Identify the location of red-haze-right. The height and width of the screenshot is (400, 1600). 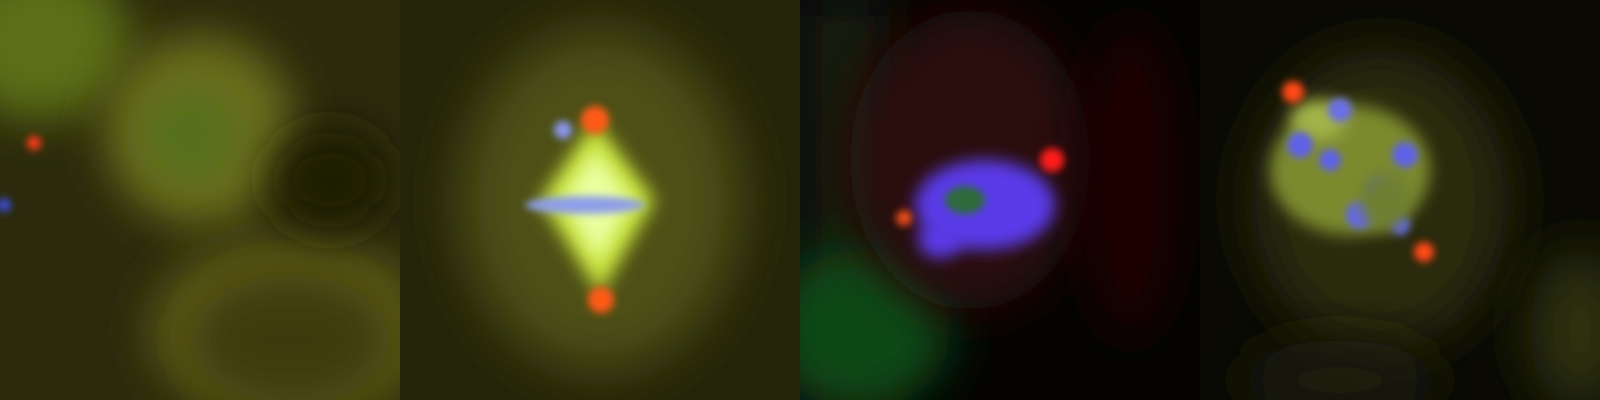
(1130, 180).